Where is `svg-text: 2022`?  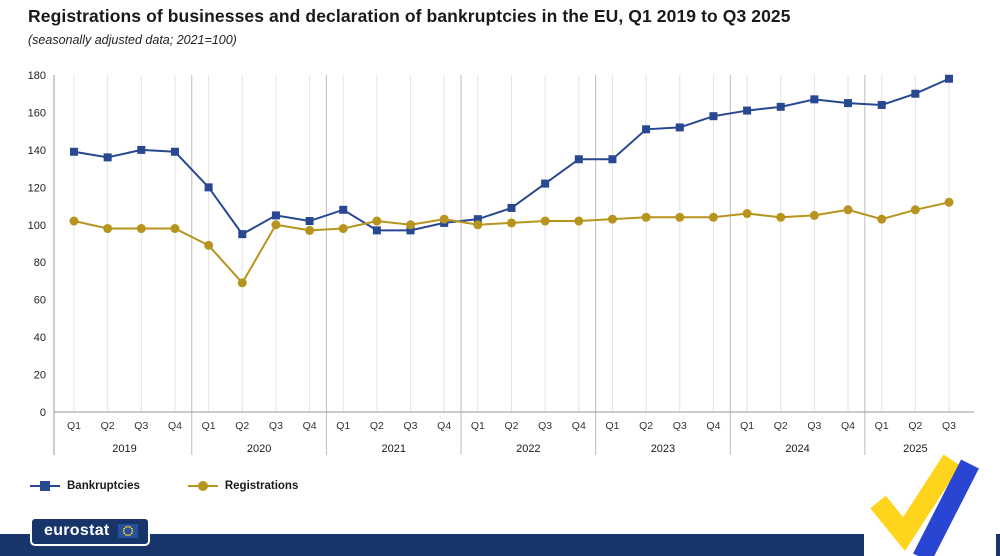 svg-text: 2022 is located at coordinates (528, 449).